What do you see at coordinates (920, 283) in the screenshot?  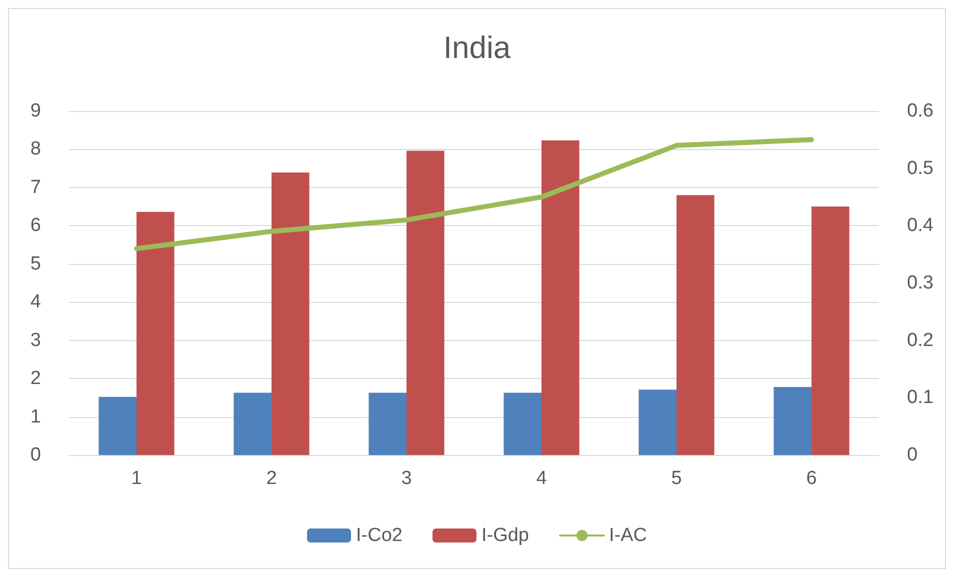 I see `y2-tick-label: 0.3` at bounding box center [920, 283].